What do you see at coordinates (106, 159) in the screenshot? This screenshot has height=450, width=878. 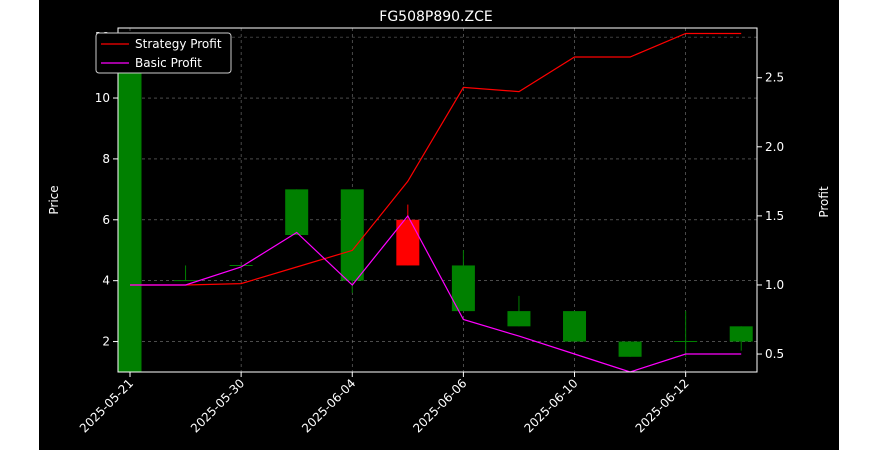 I see `y-tick-label-left: 8` at bounding box center [106, 159].